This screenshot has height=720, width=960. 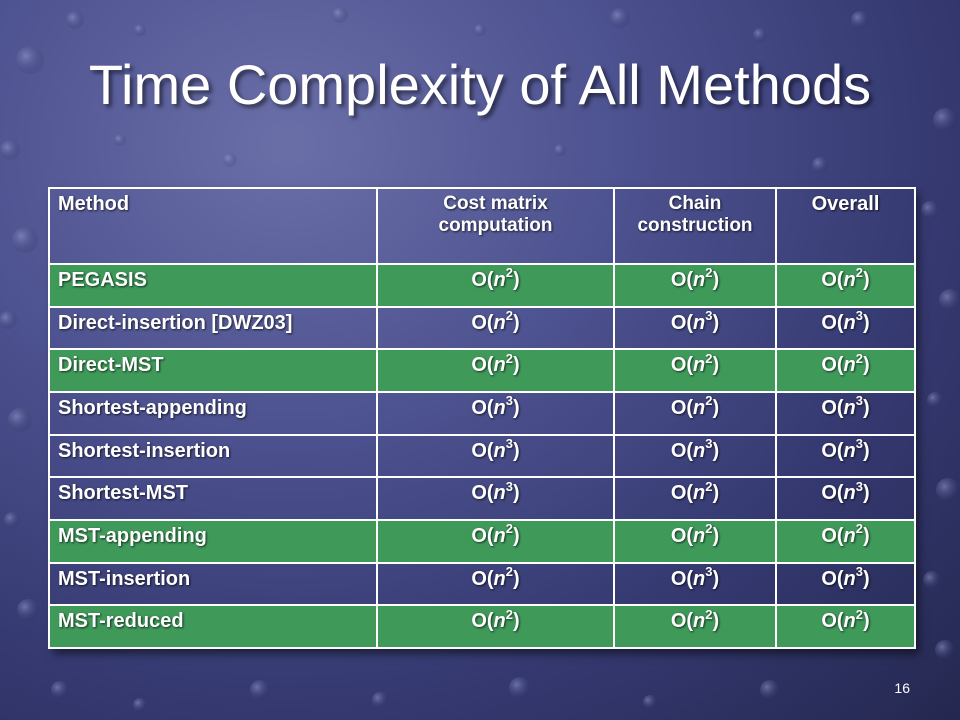 I want to click on header-chain-construction: Chain construction, so click(x=695, y=226).